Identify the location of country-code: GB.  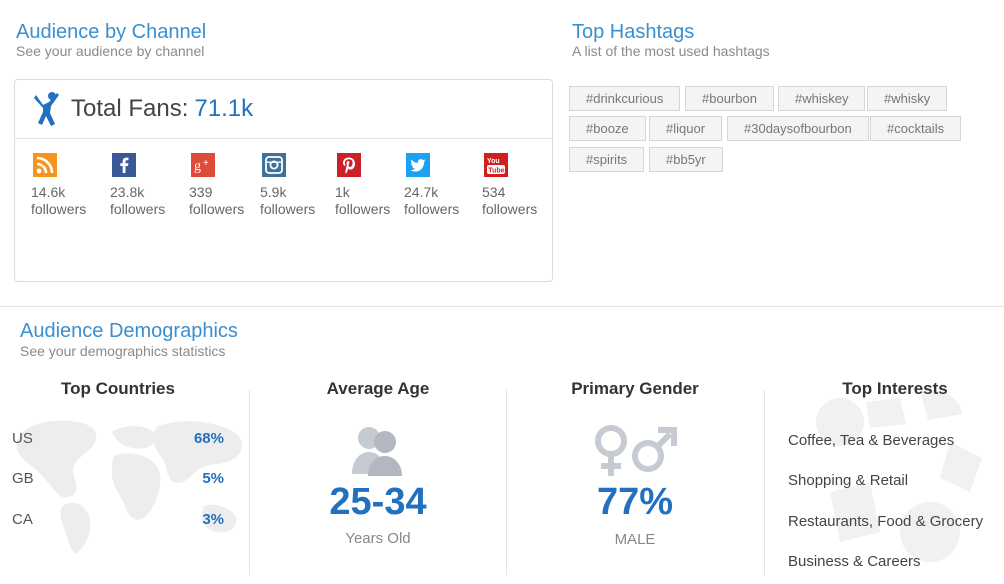
(23, 478).